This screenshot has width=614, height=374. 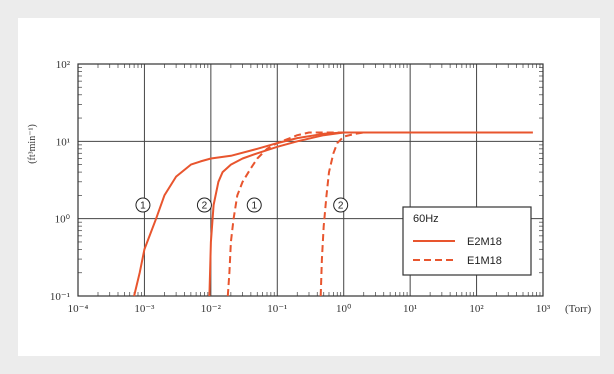 I want to click on x-unit-label: (Torr), so click(x=578, y=309).